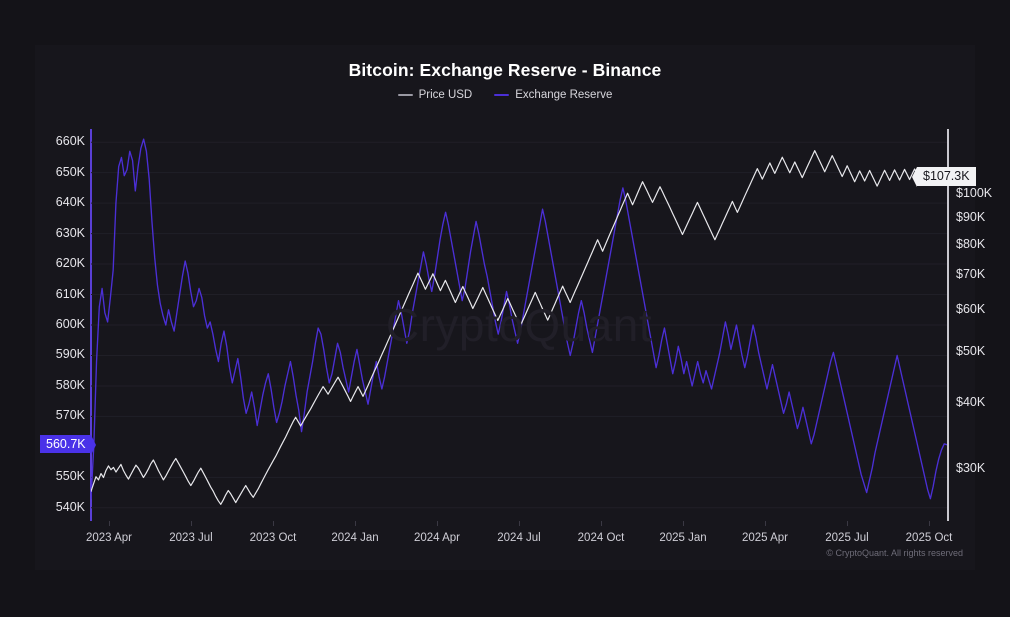 The height and width of the screenshot is (617, 1010). Describe the element at coordinates (971, 351) in the screenshot. I see `right-axis-tick-label: $50K` at that location.